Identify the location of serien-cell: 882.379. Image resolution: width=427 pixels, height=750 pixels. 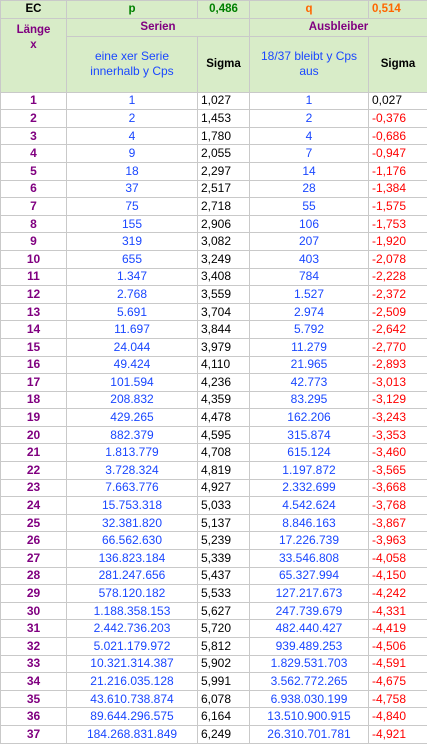
(132, 435).